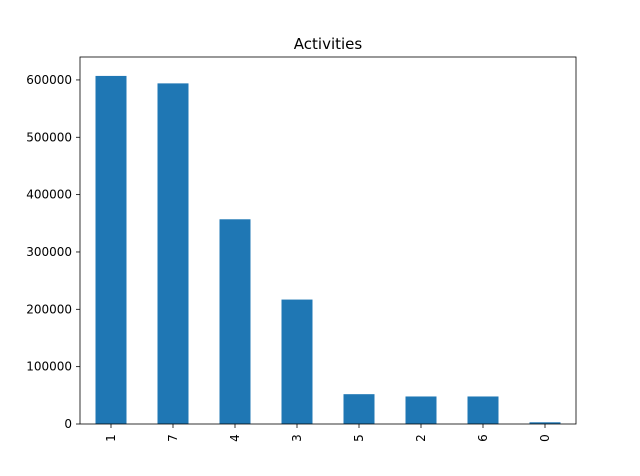 Image resolution: width=640 pixels, height=476 pixels. I want to click on x-tick-label-6: 6, so click(483, 438).